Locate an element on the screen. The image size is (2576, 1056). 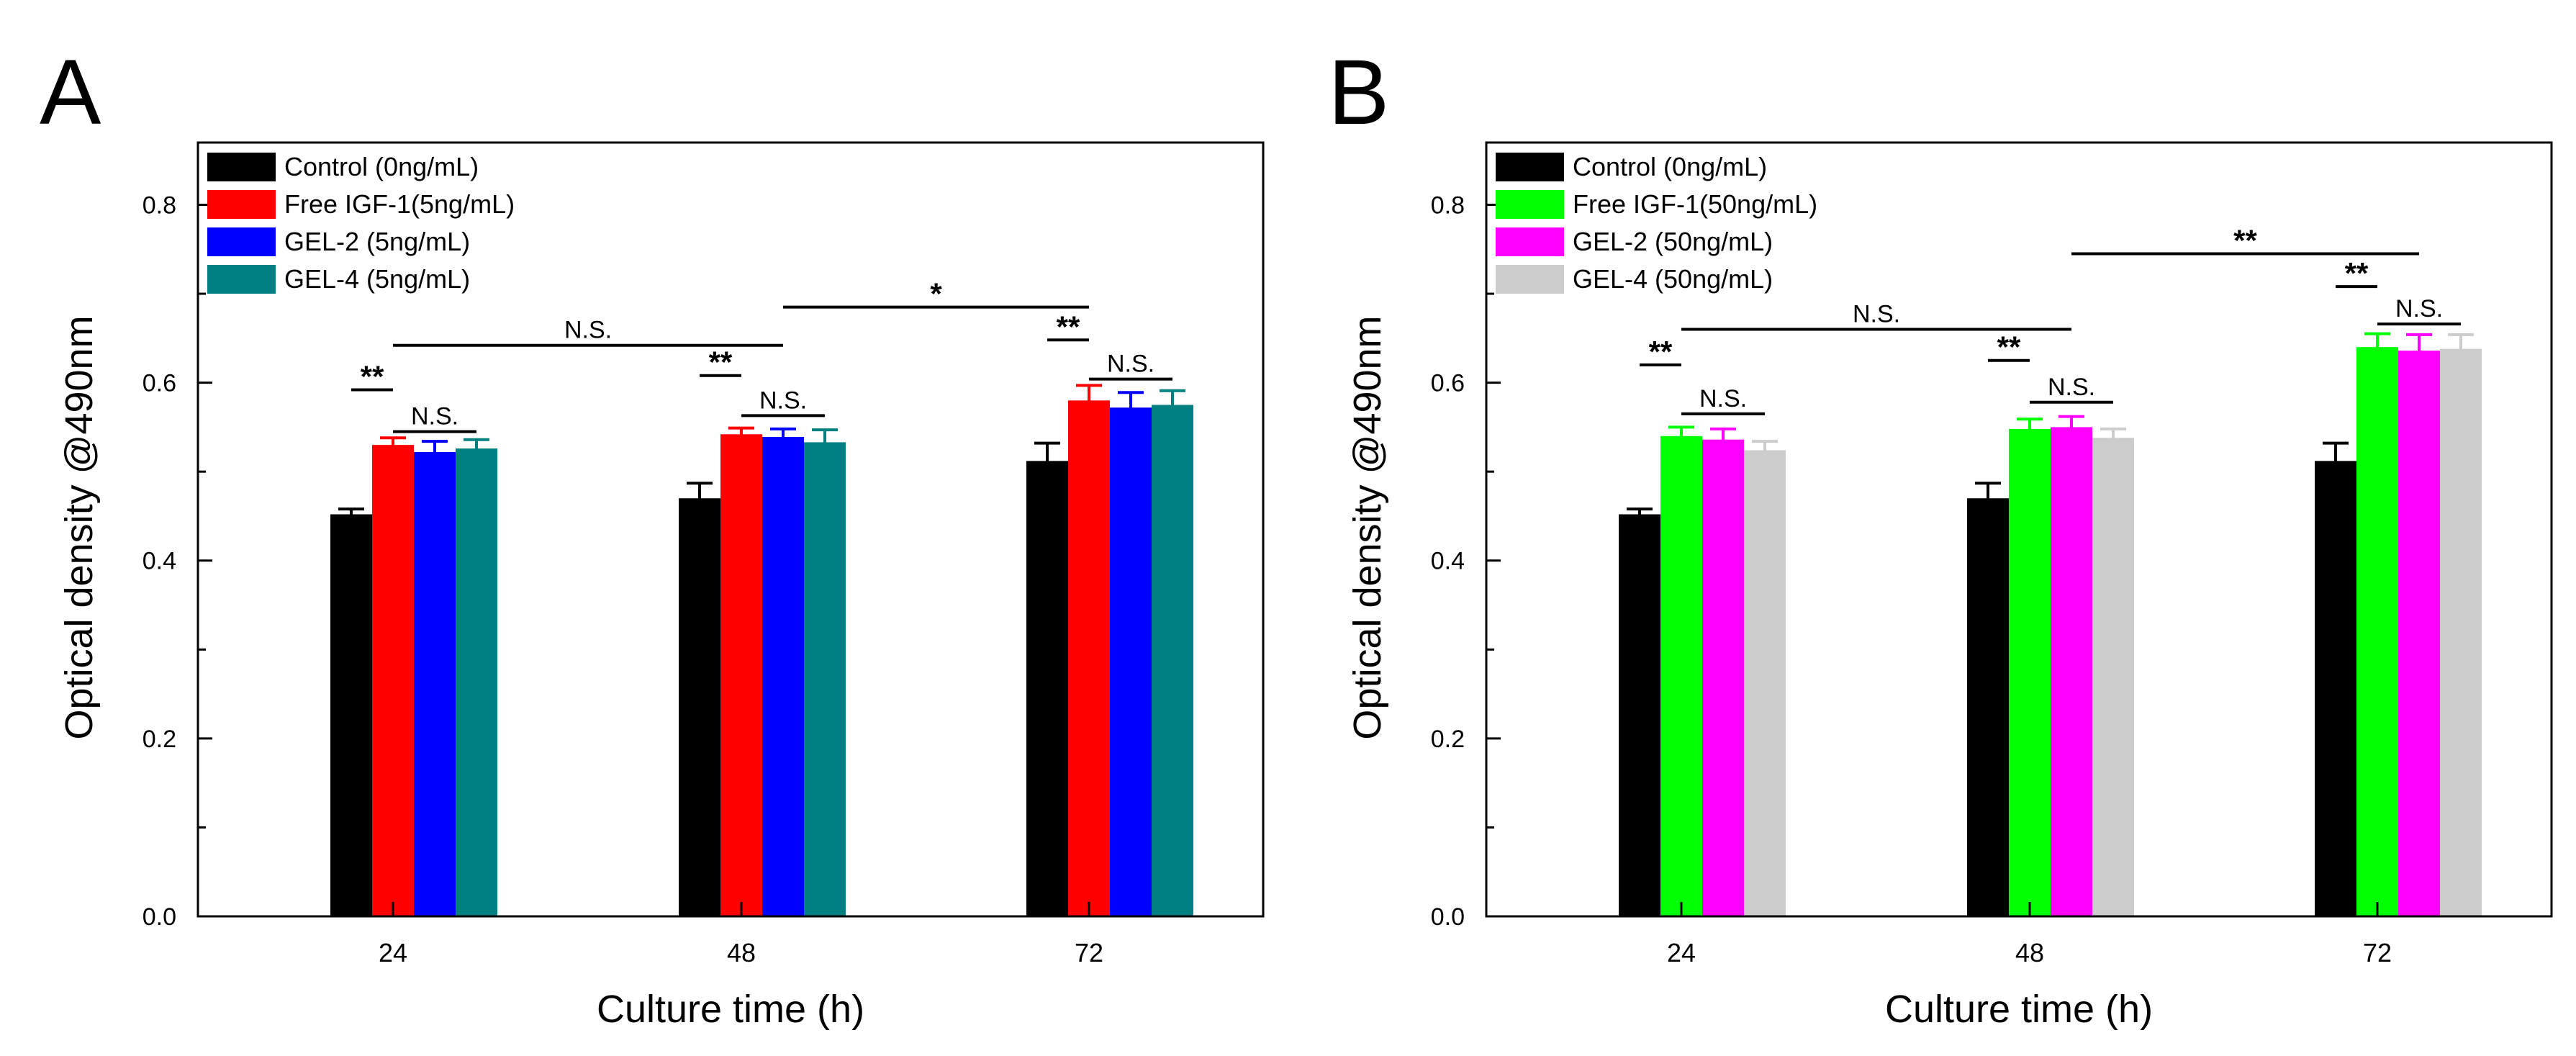
legend-label: GEL-4 (50ng/mL) is located at coordinates (1673, 279).